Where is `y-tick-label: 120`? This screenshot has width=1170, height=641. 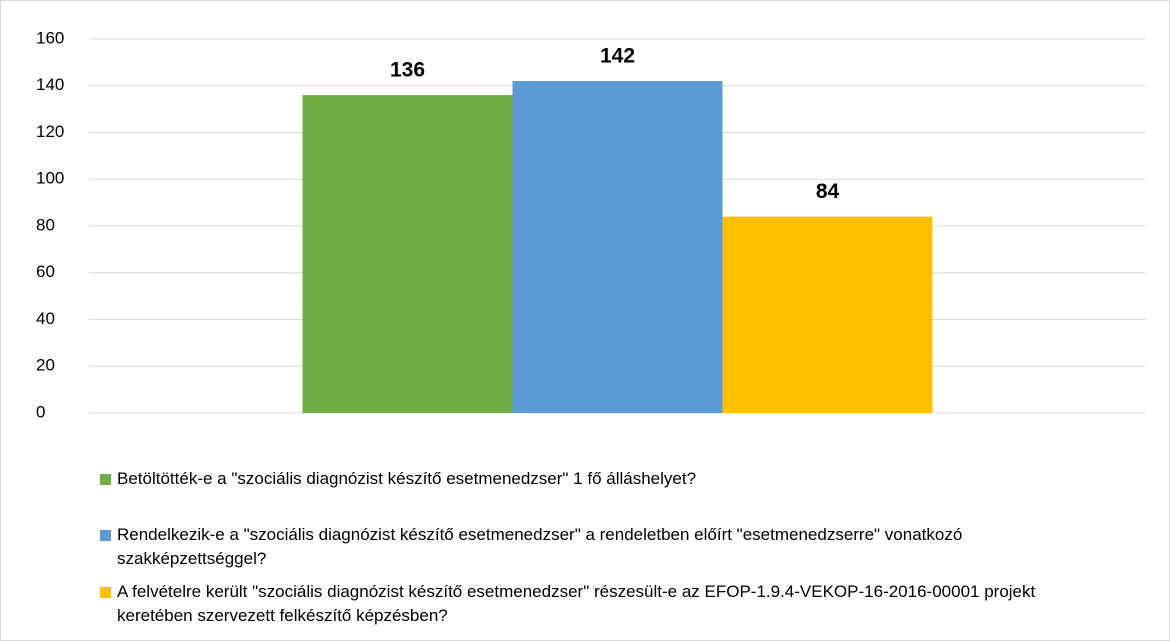
y-tick-label: 120 is located at coordinates (50, 131).